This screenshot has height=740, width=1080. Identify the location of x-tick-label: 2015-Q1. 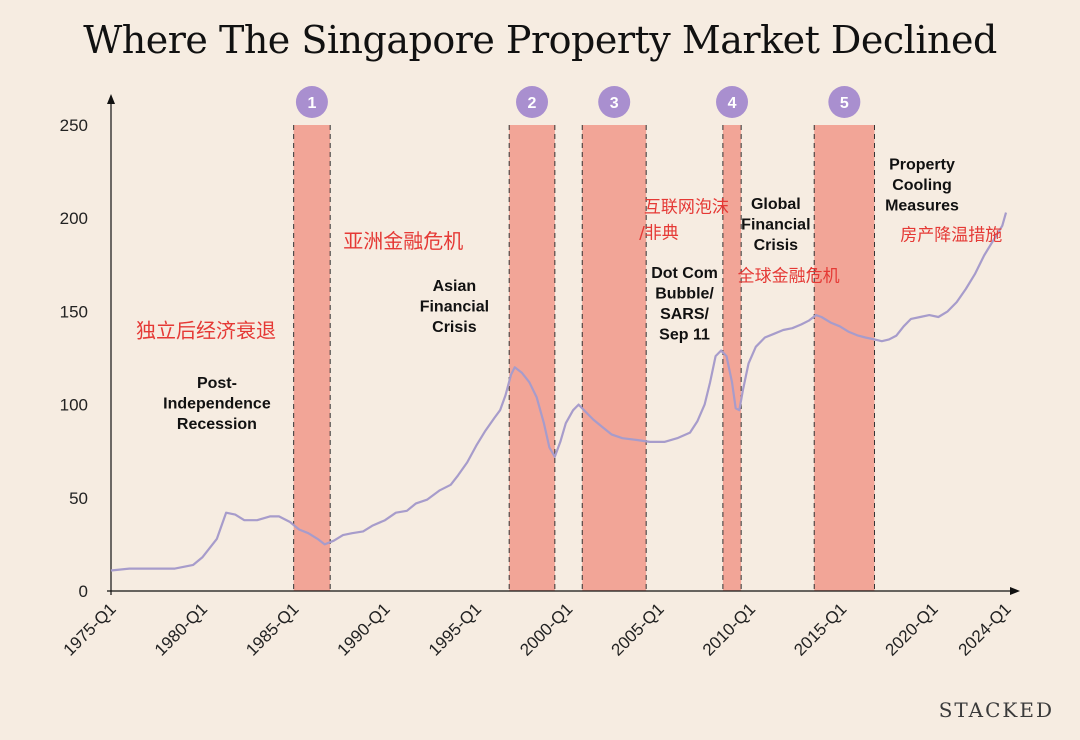
(820, 629).